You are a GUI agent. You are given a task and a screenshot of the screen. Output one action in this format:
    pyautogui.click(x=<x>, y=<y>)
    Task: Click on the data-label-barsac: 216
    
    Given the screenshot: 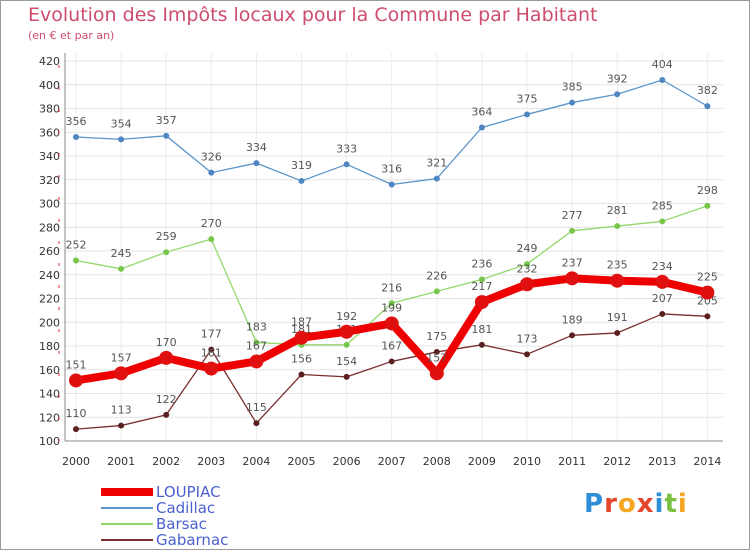 What is the action you would take?
    pyautogui.click(x=391, y=287)
    